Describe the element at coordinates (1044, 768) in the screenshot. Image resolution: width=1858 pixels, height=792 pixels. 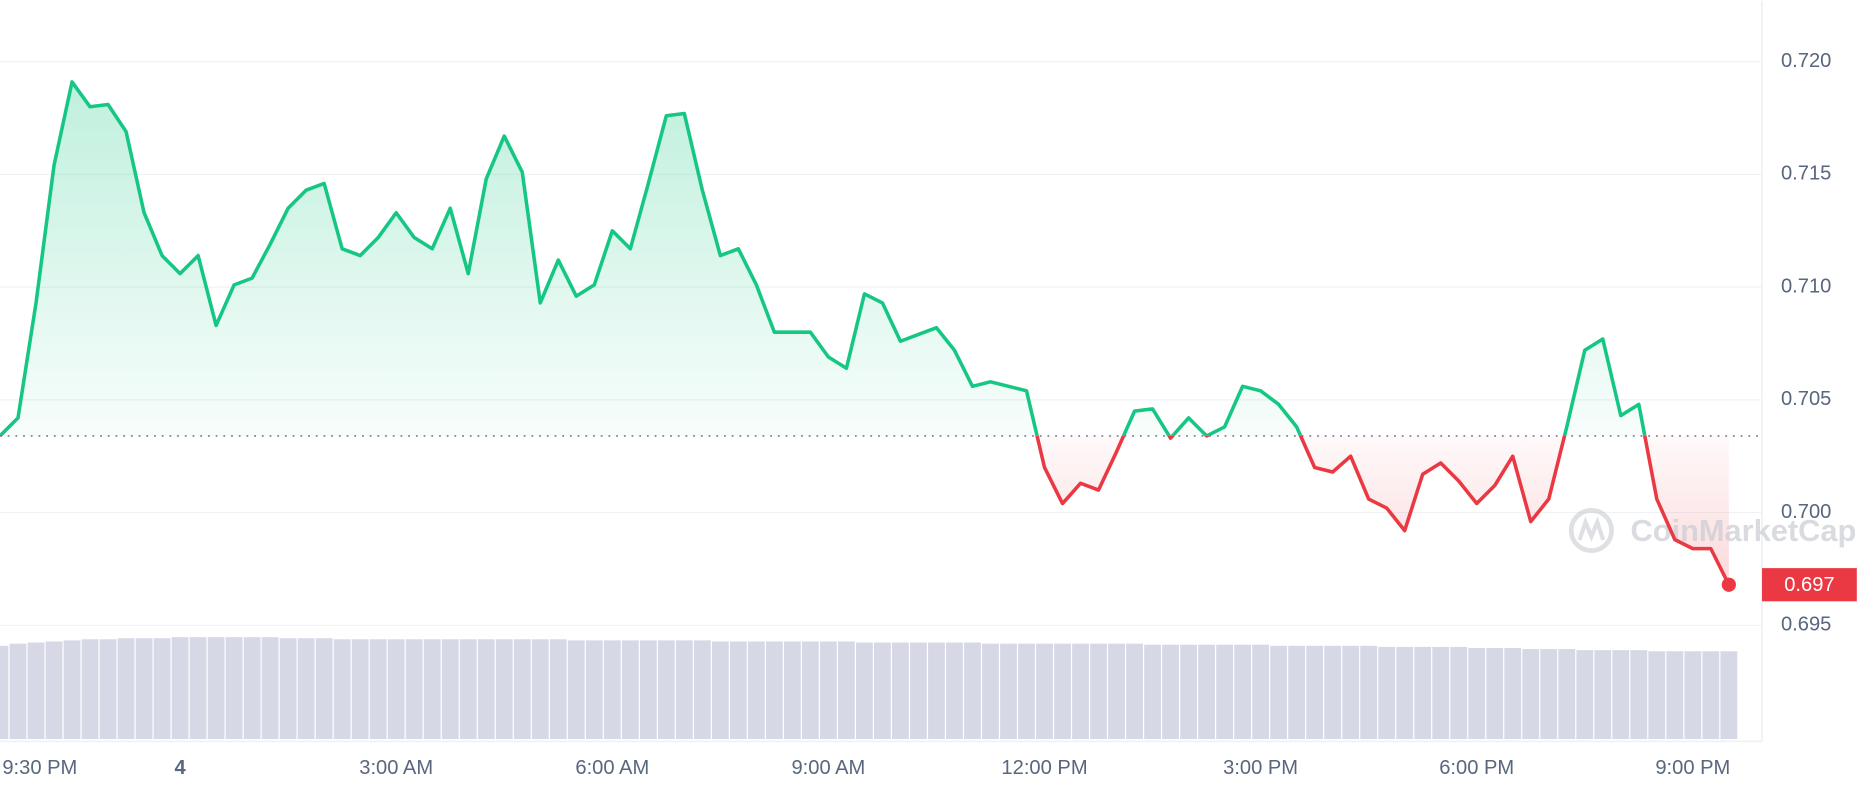
I see `x-tick-label: 12:00 PM` at that location.